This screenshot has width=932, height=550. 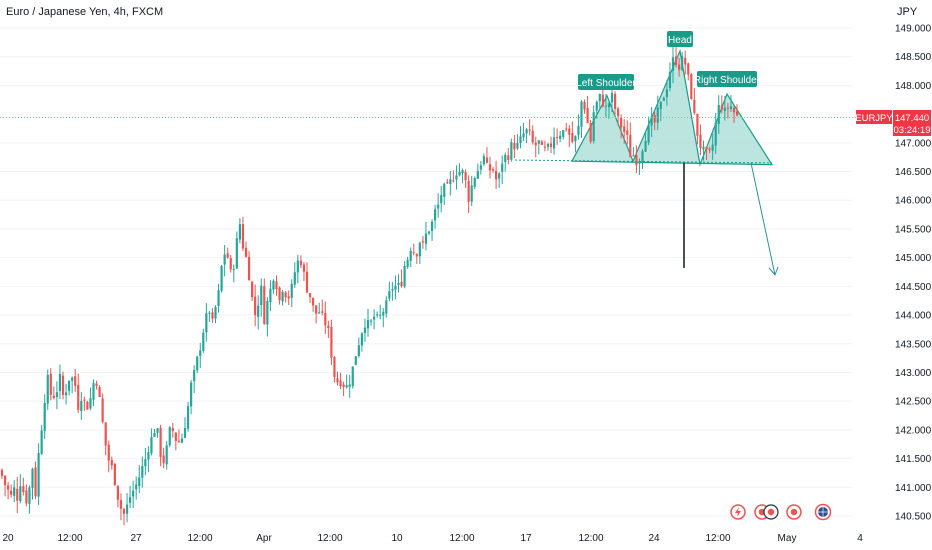 What do you see at coordinates (913, 316) in the screenshot?
I see `y-tick-label: 144.000` at bounding box center [913, 316].